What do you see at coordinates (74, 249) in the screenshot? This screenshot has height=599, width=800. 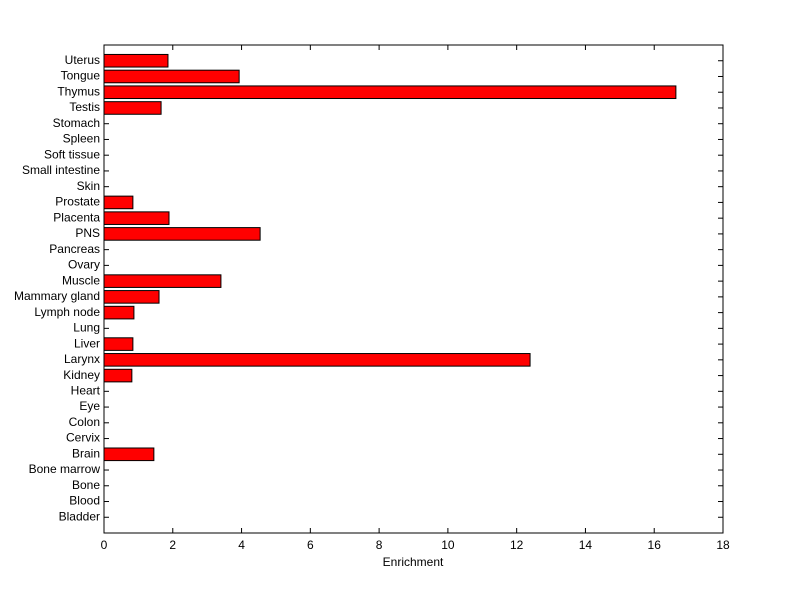 I see `y-tick-label: Pancreas` at bounding box center [74, 249].